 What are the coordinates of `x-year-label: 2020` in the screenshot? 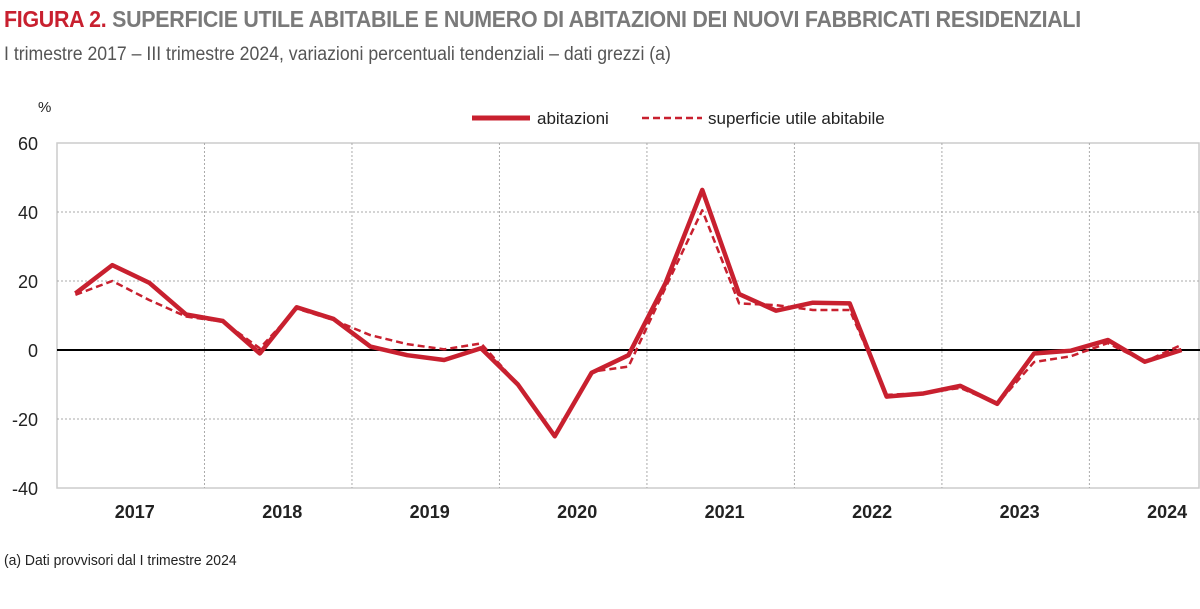 It's located at (577, 512).